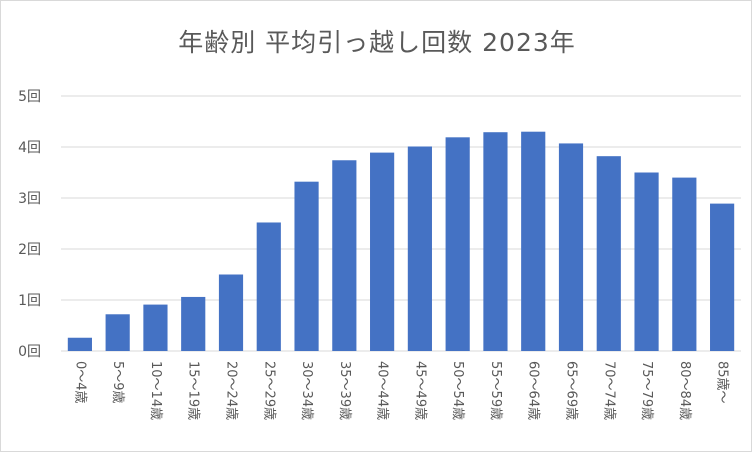 This screenshot has width=752, height=453. Describe the element at coordinates (344, 390) in the screenshot. I see `x-tick-label-7: 35～39歳` at that location.